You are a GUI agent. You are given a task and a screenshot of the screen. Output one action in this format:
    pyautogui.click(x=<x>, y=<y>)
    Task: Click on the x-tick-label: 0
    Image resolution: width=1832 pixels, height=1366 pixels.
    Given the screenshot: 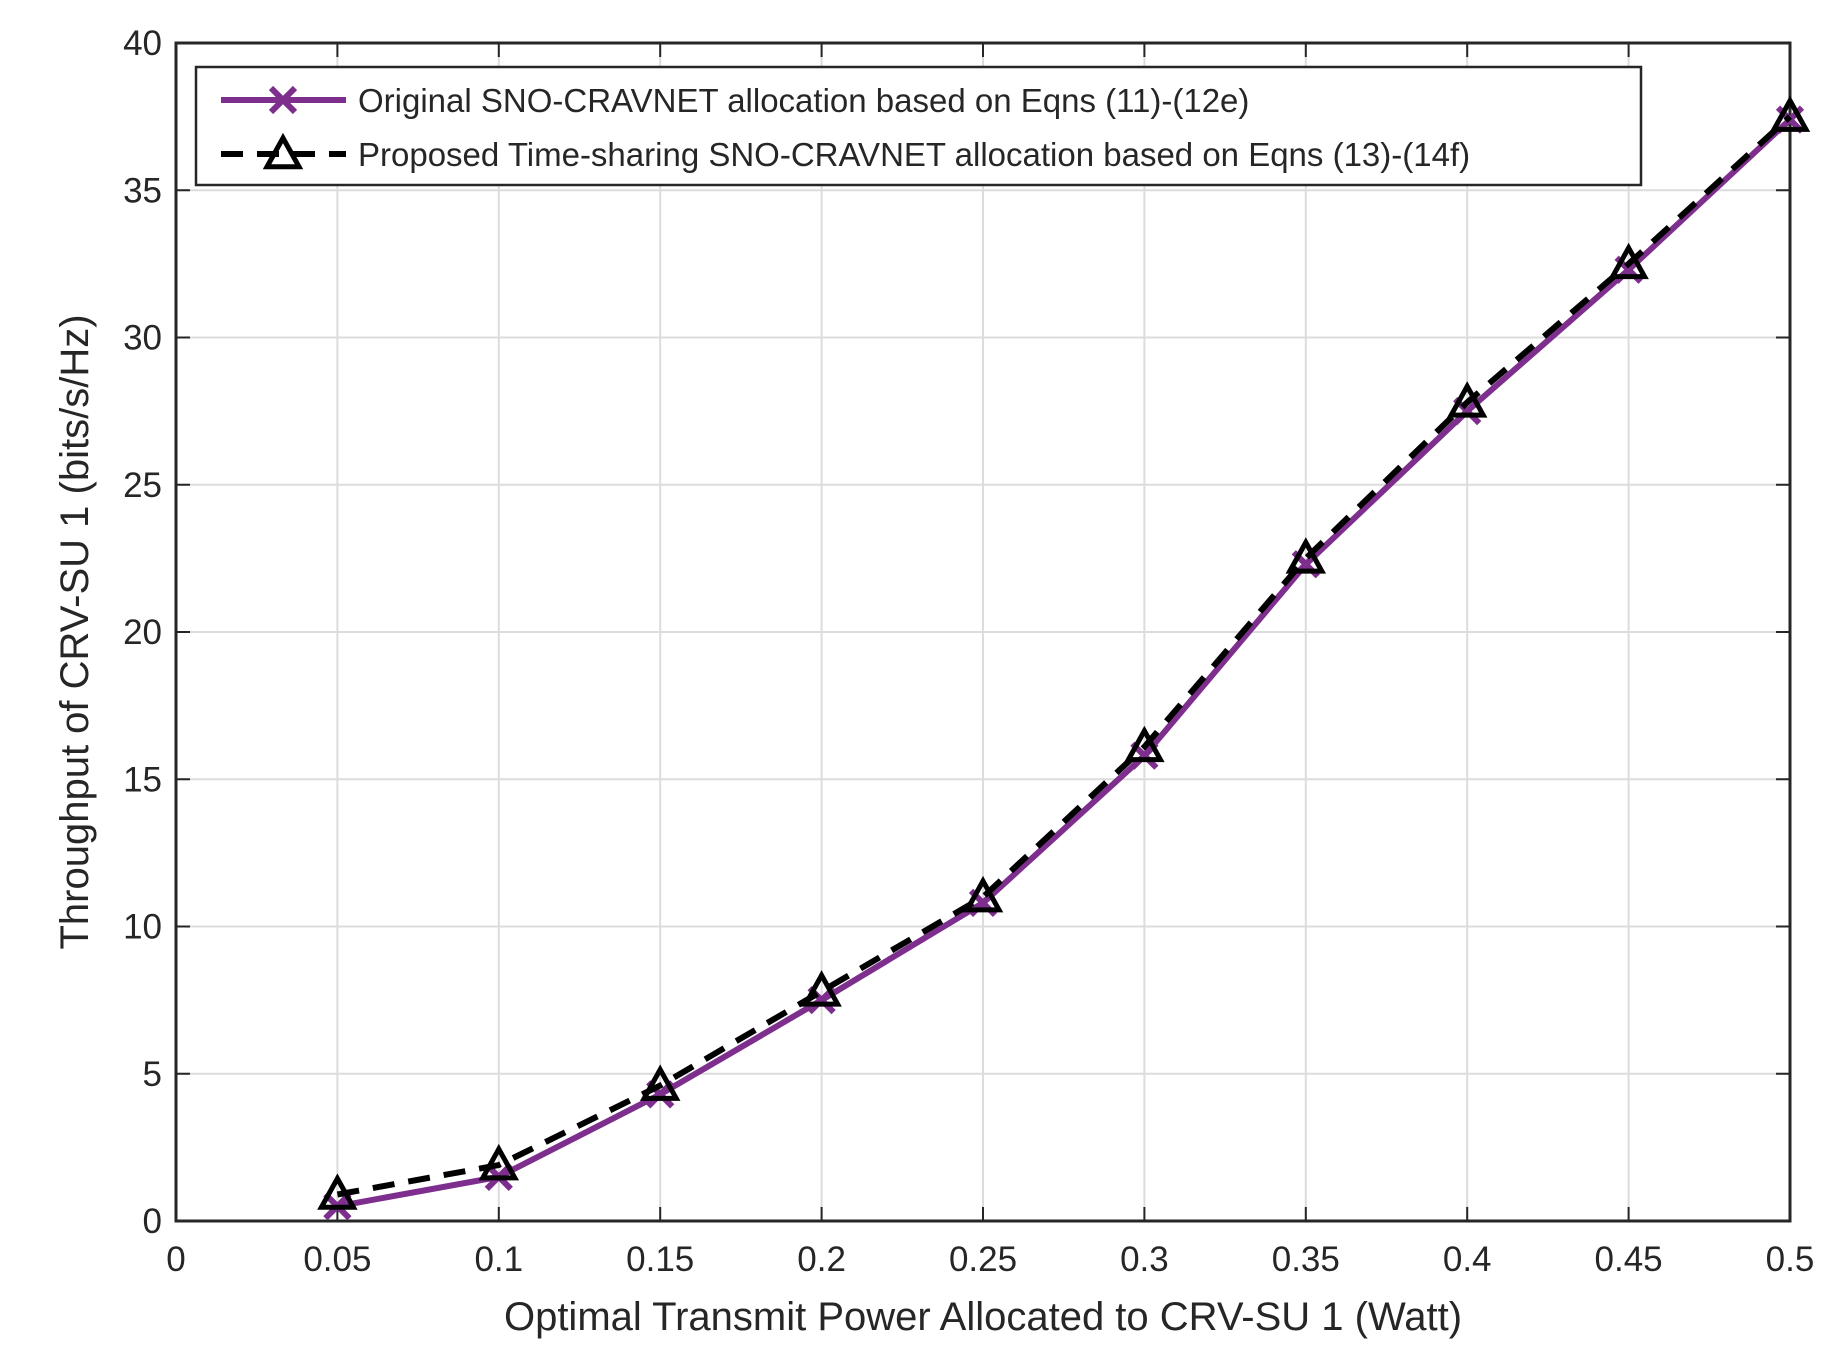 What is the action you would take?
    pyautogui.click(x=175, y=1259)
    